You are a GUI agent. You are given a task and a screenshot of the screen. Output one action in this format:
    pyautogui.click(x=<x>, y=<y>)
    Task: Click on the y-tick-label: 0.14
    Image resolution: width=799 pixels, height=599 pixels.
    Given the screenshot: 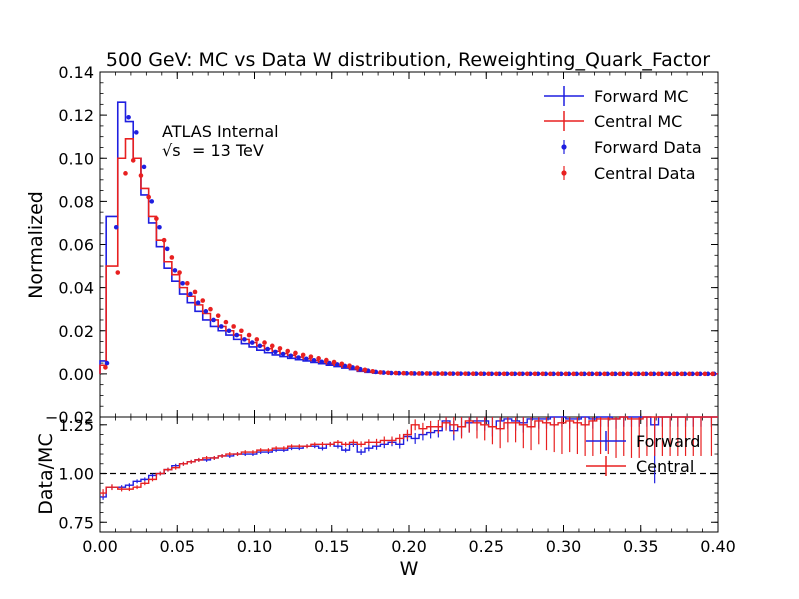 What is the action you would take?
    pyautogui.click(x=76, y=72)
    